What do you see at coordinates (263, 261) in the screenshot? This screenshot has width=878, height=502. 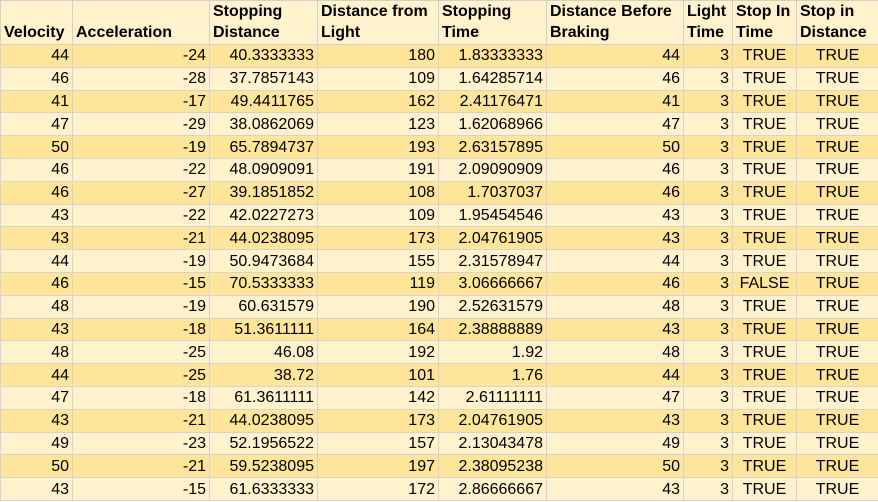 I see `cell-stopping-distance: 50.9473684` at bounding box center [263, 261].